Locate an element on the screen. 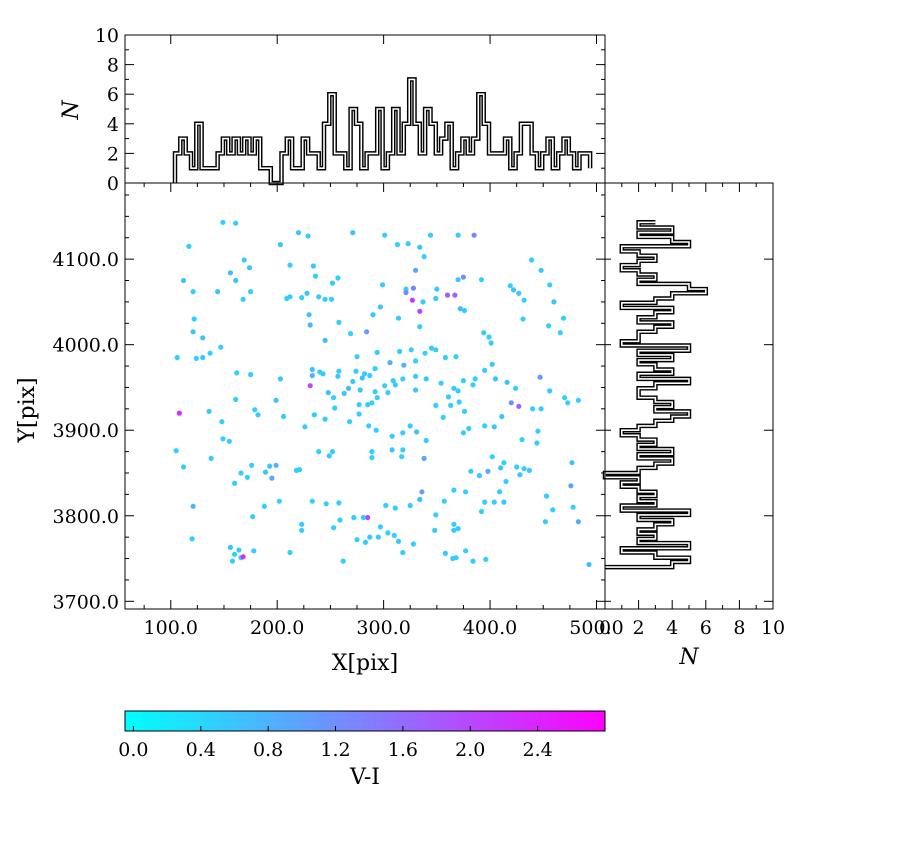 The height and width of the screenshot is (850, 900). top-histogram-ytick-label: 6 is located at coordinates (113, 95).